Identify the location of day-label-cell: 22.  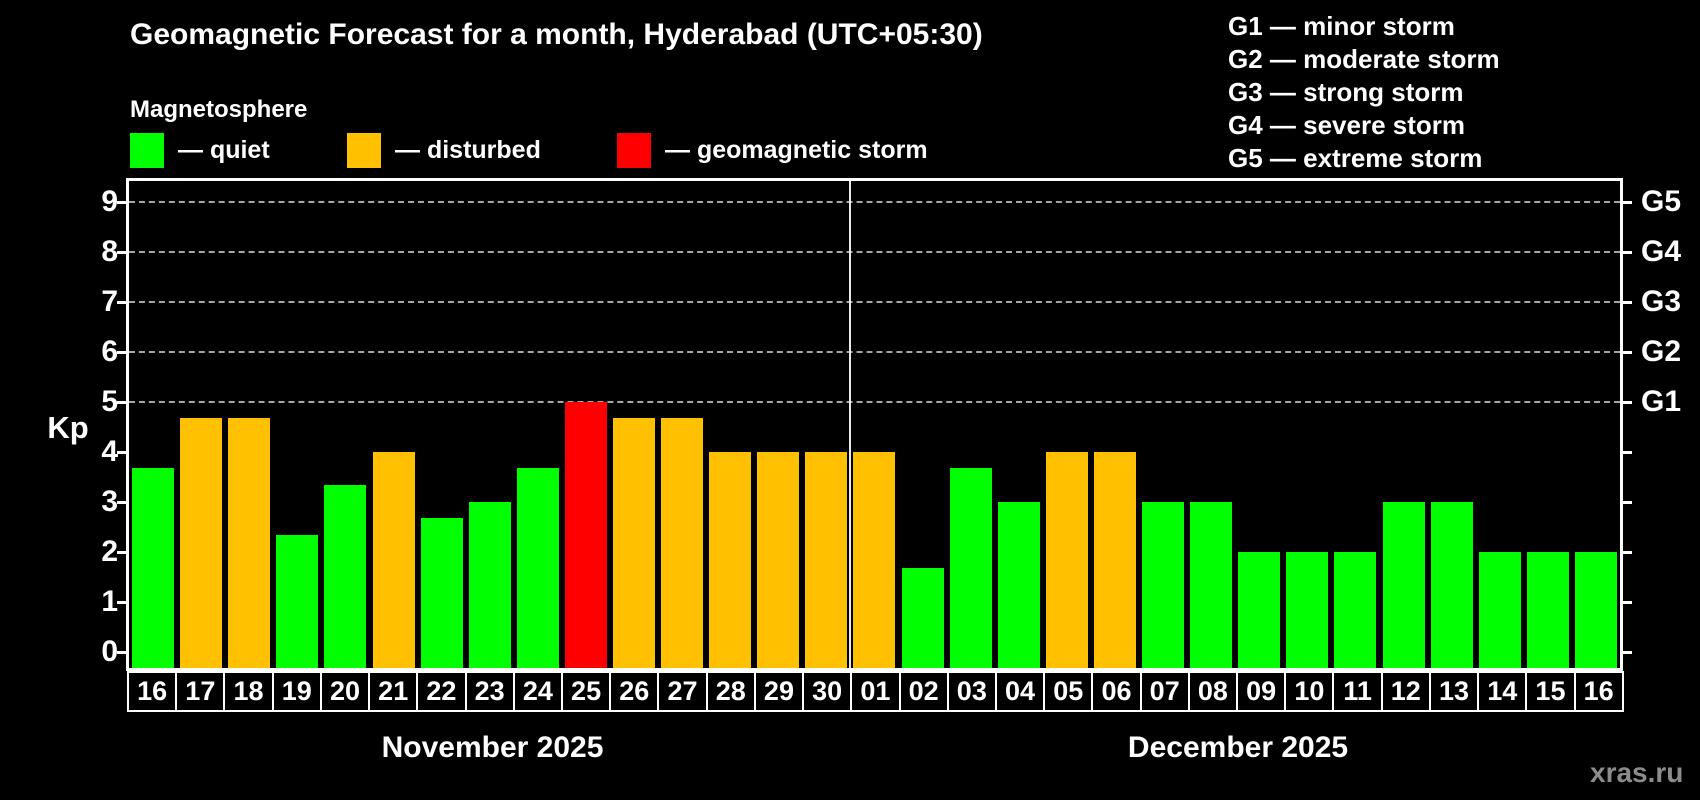
(441, 691).